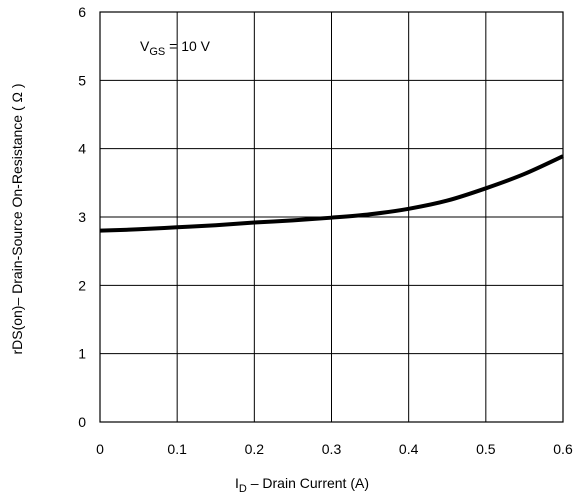 This screenshot has width=573, height=496. I want to click on x-tick-label: 0.4, so click(409, 449).